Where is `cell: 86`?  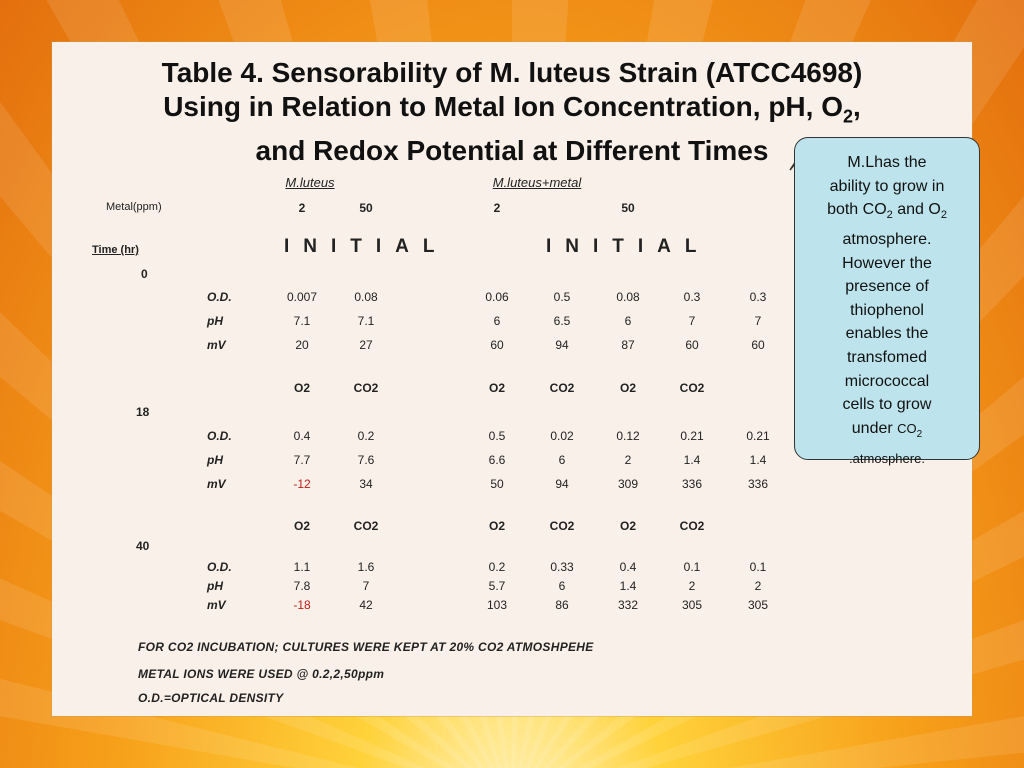 cell: 86 is located at coordinates (562, 605).